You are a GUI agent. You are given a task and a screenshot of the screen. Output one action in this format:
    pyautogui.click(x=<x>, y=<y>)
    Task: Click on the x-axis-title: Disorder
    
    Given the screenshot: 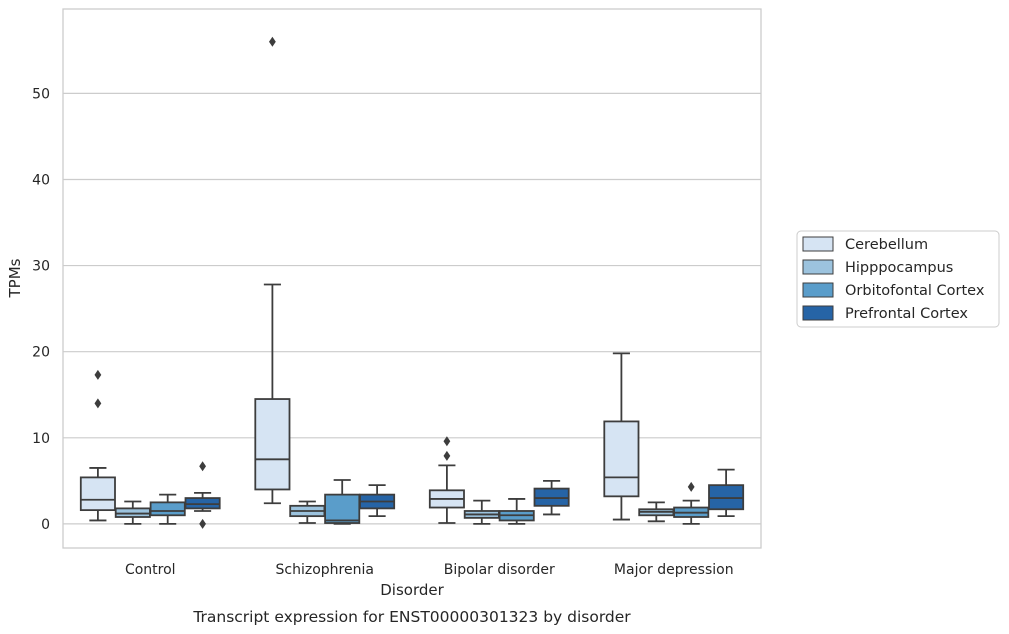 What is the action you would take?
    pyautogui.click(x=412, y=590)
    